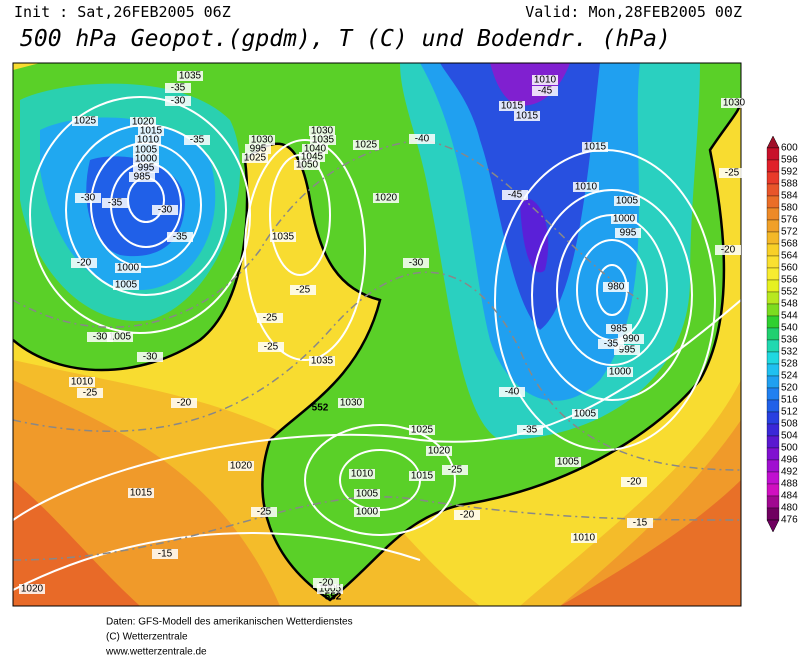 The width and height of the screenshot is (802, 658). Describe the element at coordinates (789, 448) in the screenshot. I see `colorbar-label: 500` at that location.